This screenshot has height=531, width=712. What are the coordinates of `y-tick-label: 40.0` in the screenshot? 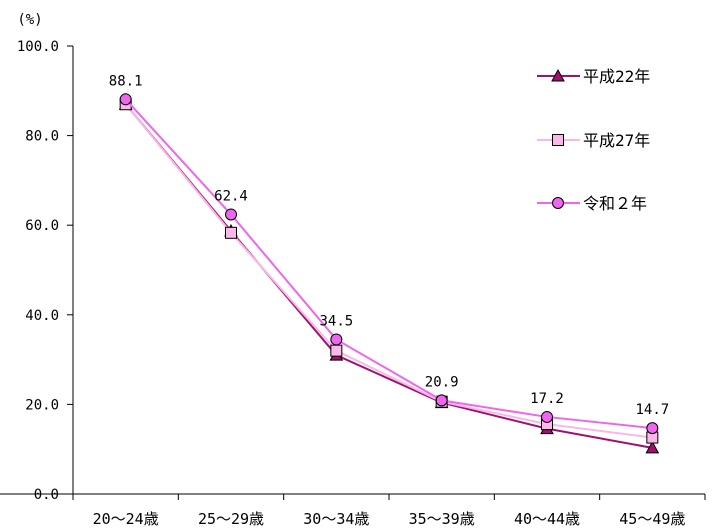 It's located at (42, 316).